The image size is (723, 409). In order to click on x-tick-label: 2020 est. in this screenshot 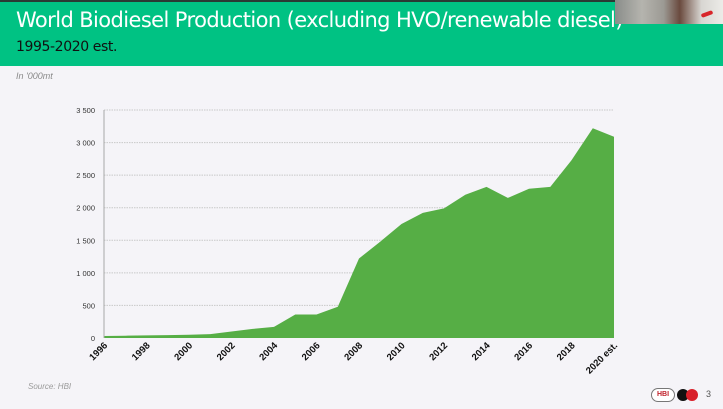, I will do `click(602, 358)`.